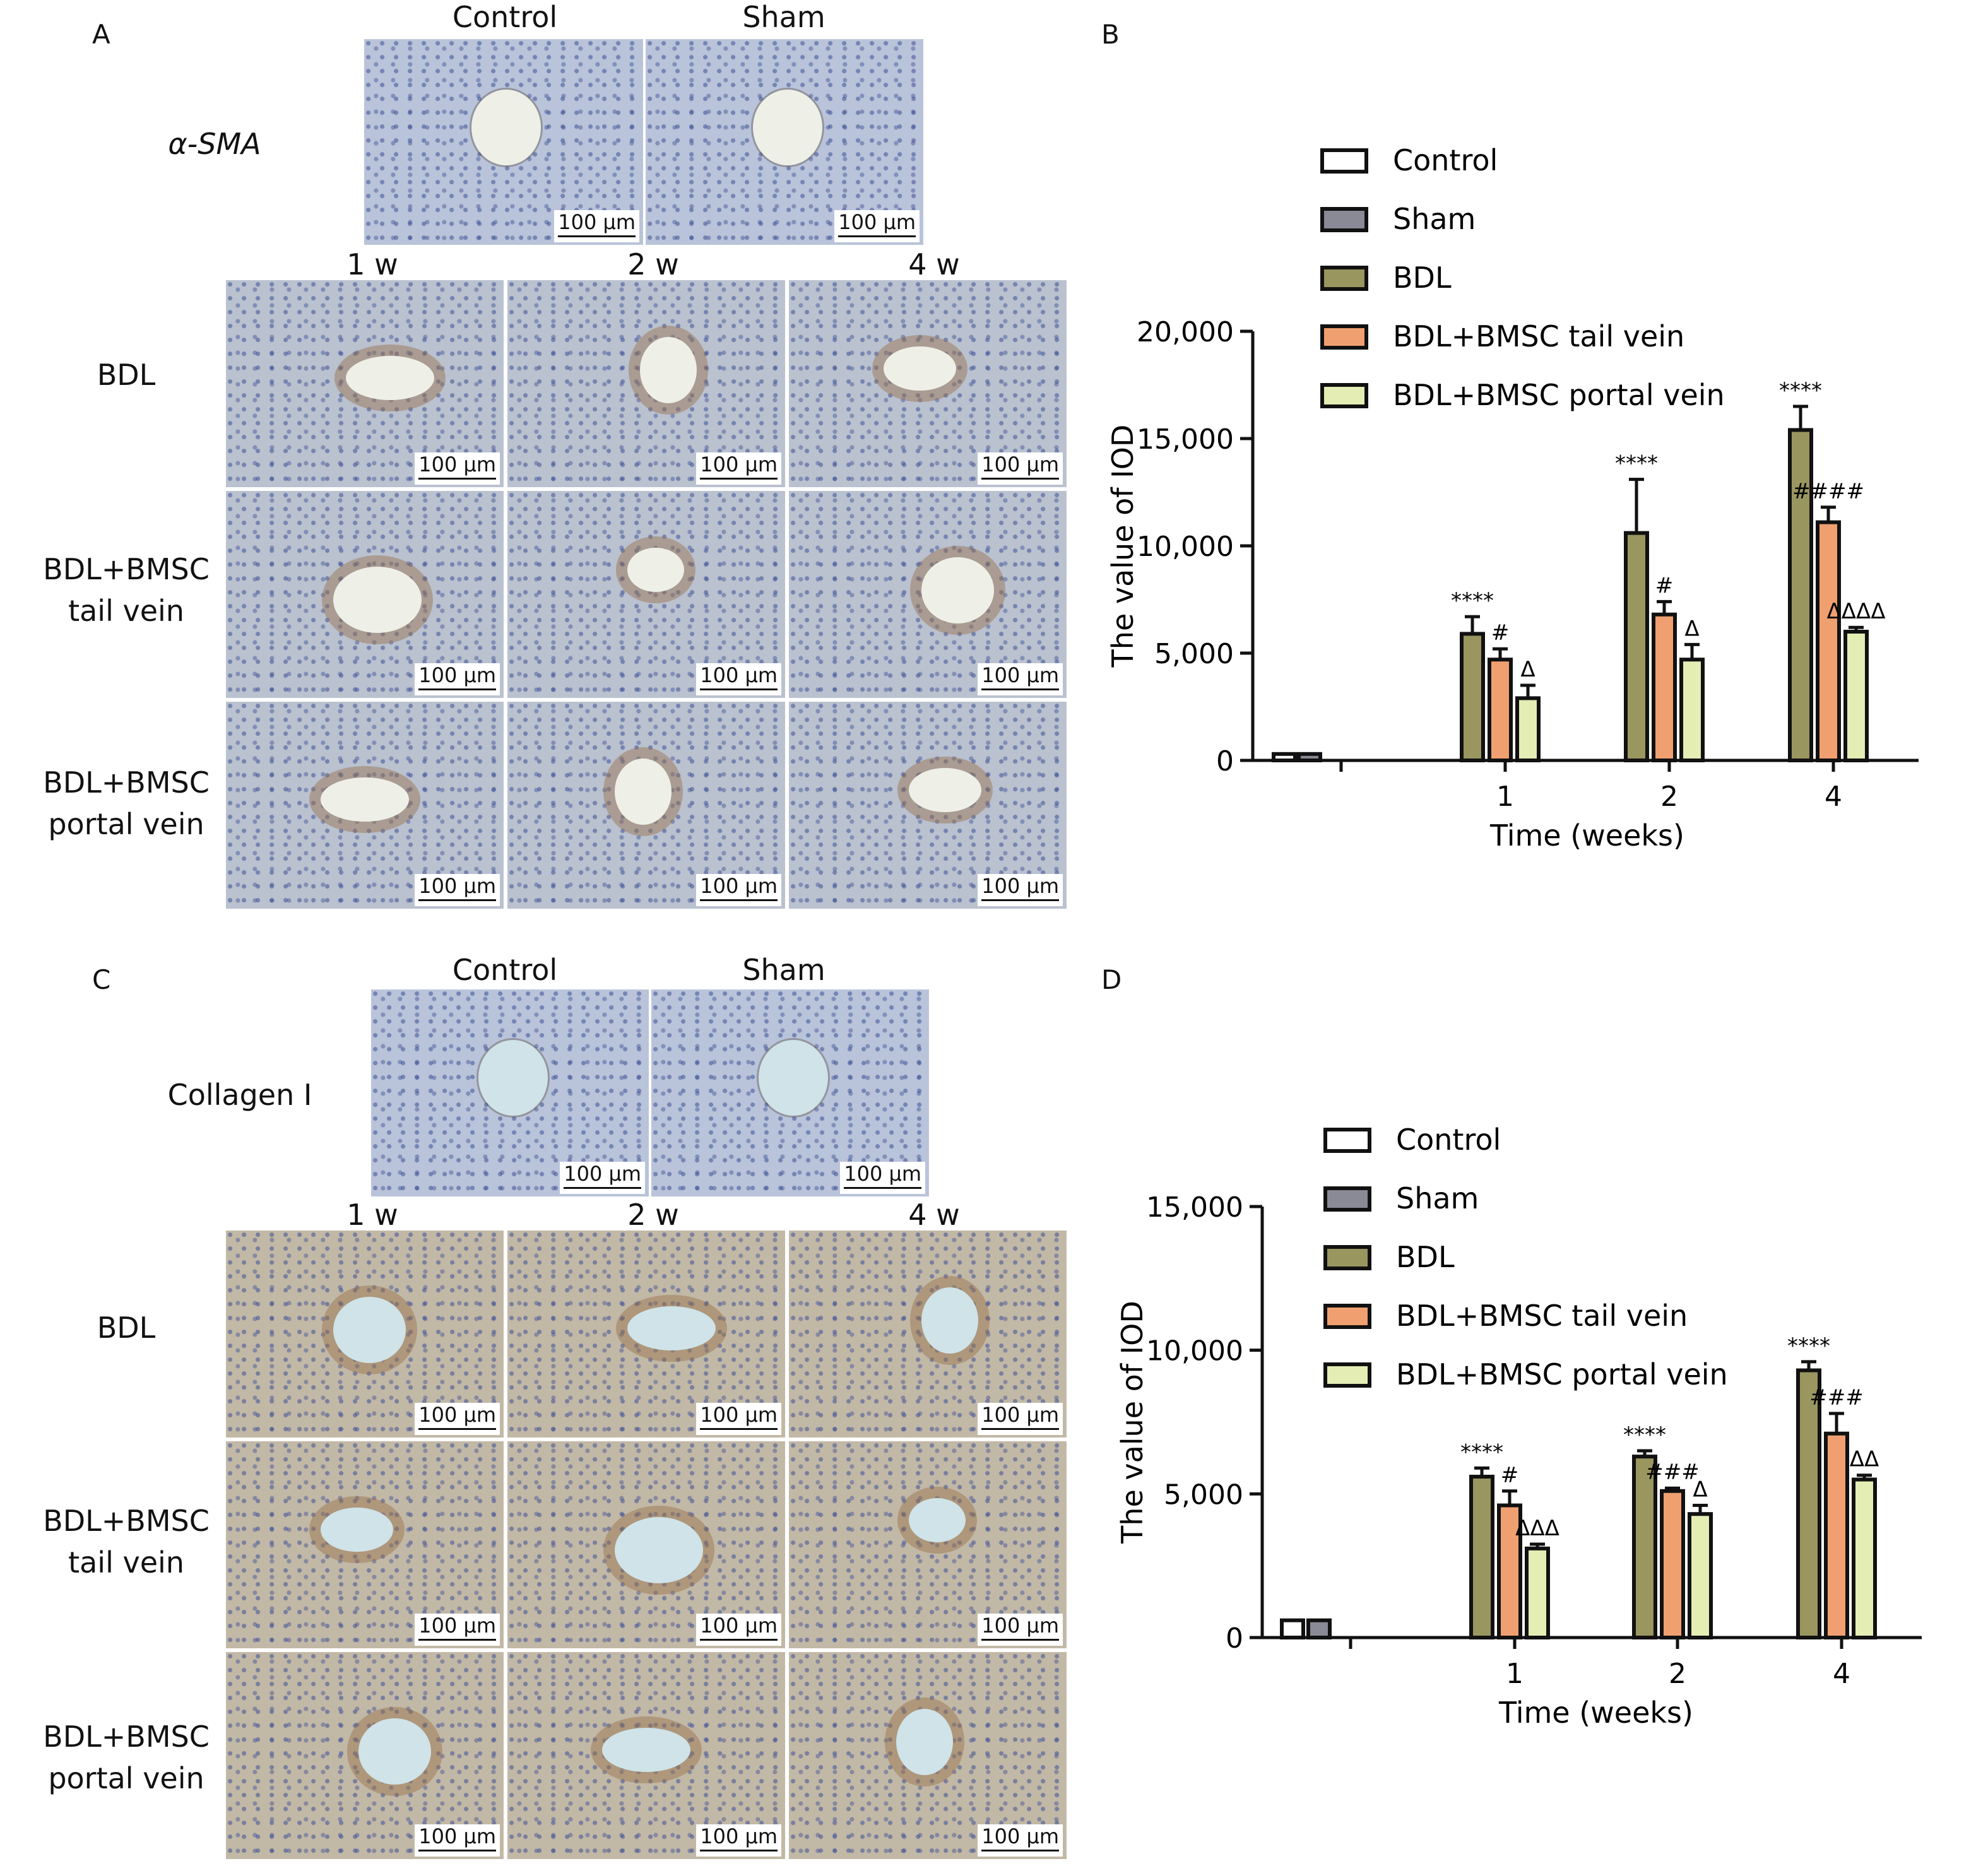 This screenshot has height=1866, width=1988. I want to click on micrograph-c-bdl-1w: 100 μm, so click(365, 1334).